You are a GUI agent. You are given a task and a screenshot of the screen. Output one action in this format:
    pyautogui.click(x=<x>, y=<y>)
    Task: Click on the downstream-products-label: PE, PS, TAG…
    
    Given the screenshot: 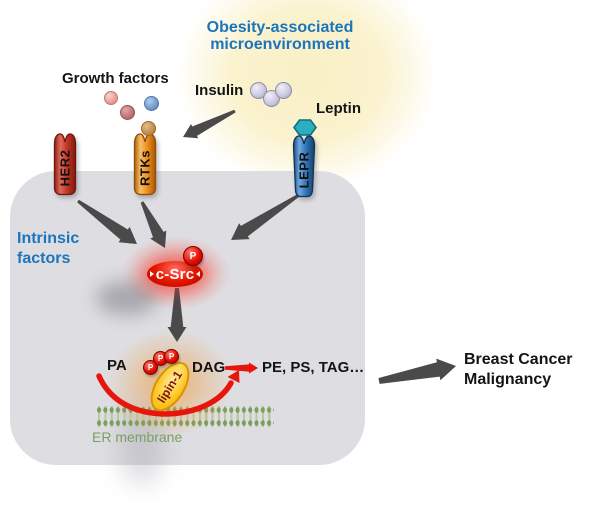 What is the action you would take?
    pyautogui.click(x=313, y=367)
    